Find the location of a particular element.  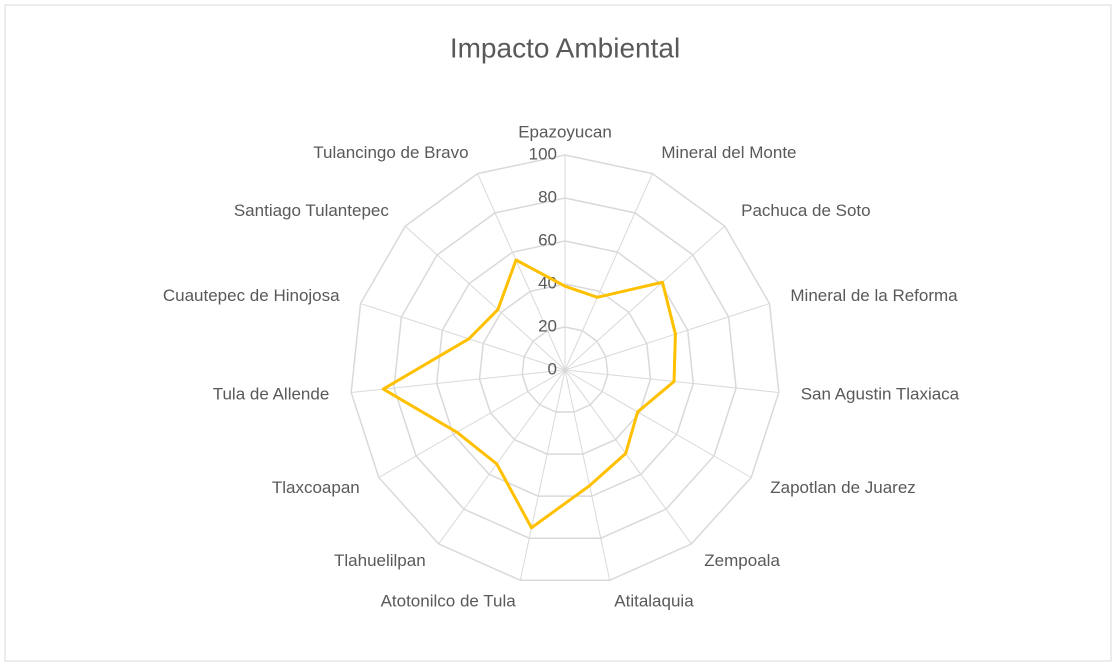

category-label: Tlahuelilpan is located at coordinates (380, 560).